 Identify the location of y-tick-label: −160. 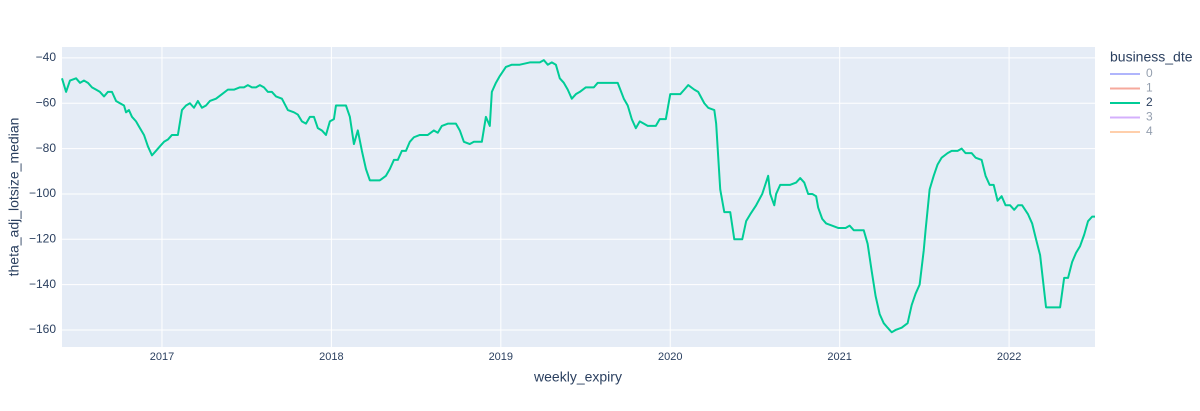
(42, 329).